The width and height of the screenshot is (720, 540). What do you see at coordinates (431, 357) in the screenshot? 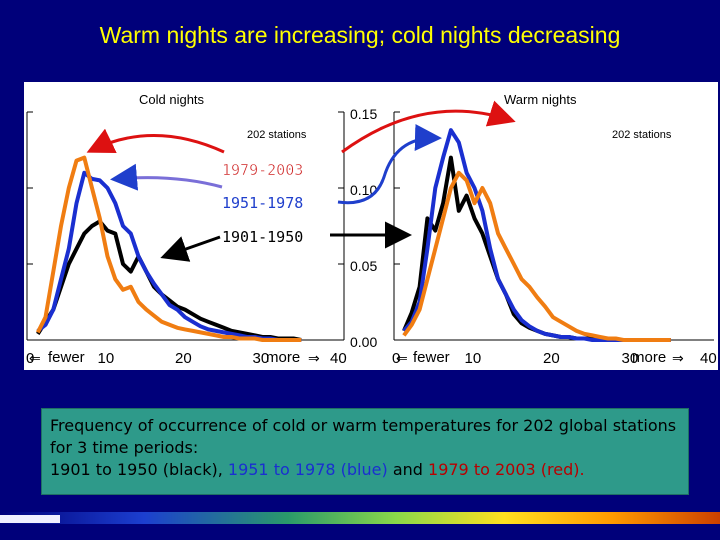
I see `fewer-label-right: fewer` at bounding box center [431, 357].